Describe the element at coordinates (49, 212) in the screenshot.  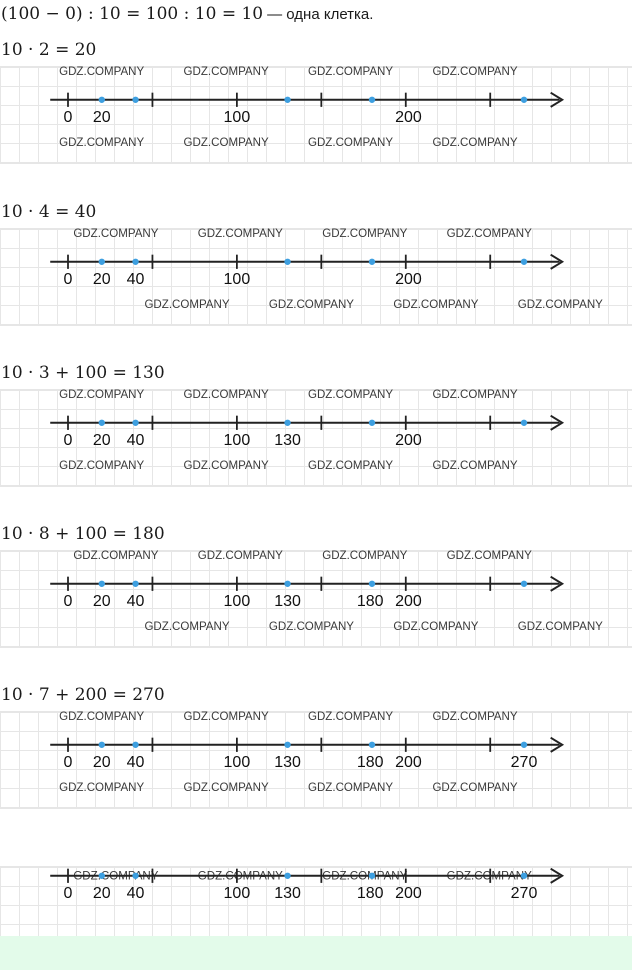
I see `step-equation: 10 · 4 = 40` at that location.